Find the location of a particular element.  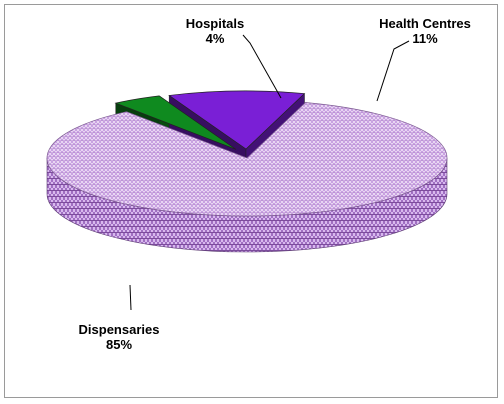

slice-label-hospitals: Hospitals is located at coordinates (215, 23).